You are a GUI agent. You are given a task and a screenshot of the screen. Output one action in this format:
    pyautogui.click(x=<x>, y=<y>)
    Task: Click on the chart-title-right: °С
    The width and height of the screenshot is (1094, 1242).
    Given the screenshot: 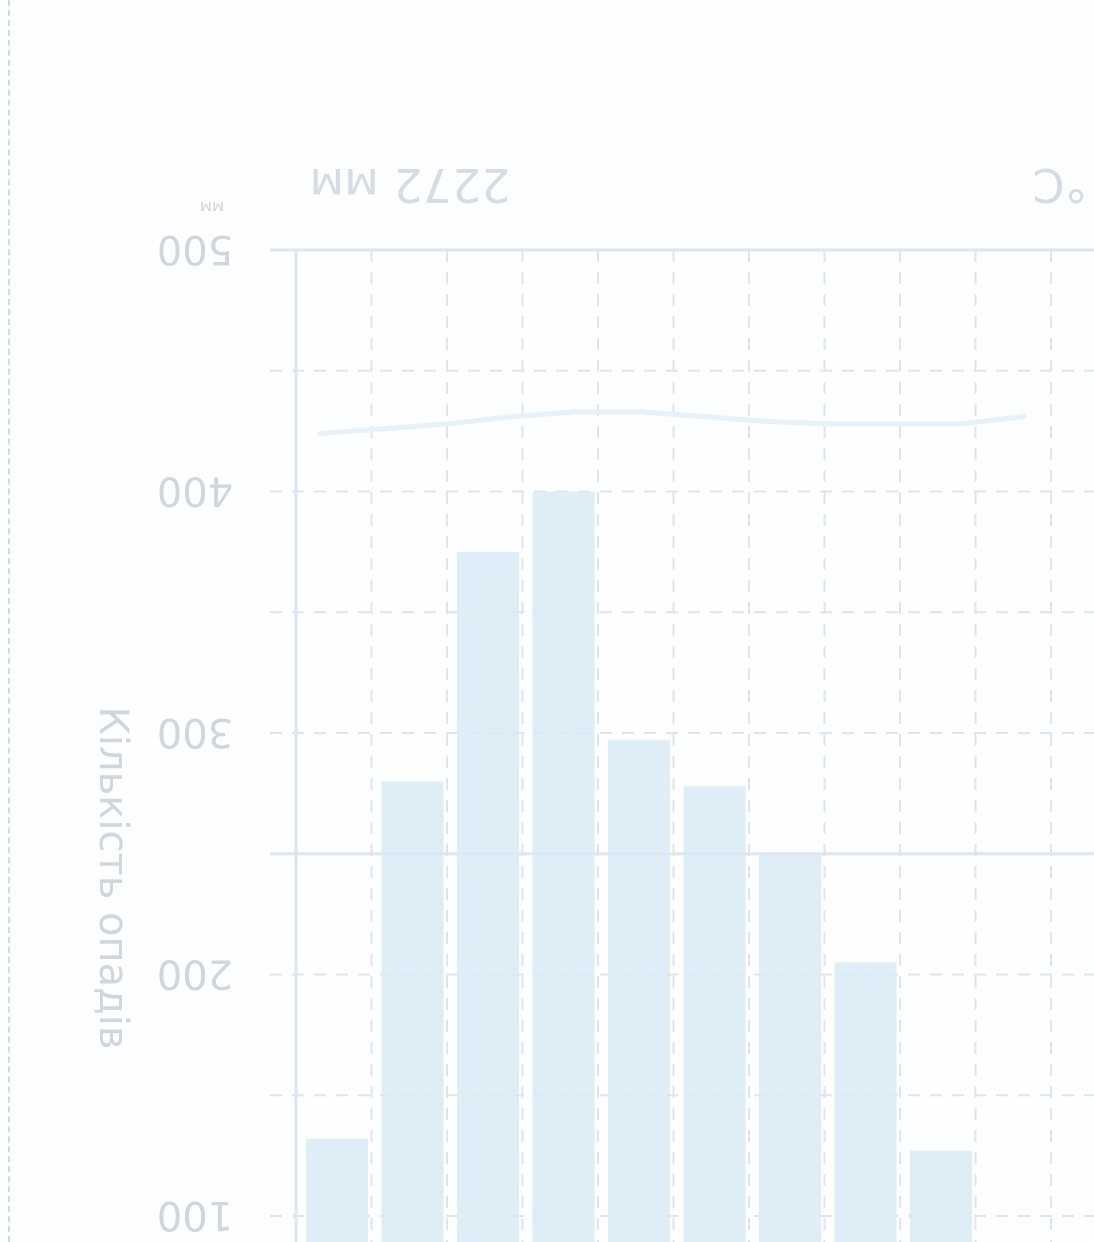 What is the action you would take?
    pyautogui.click(x=1059, y=185)
    